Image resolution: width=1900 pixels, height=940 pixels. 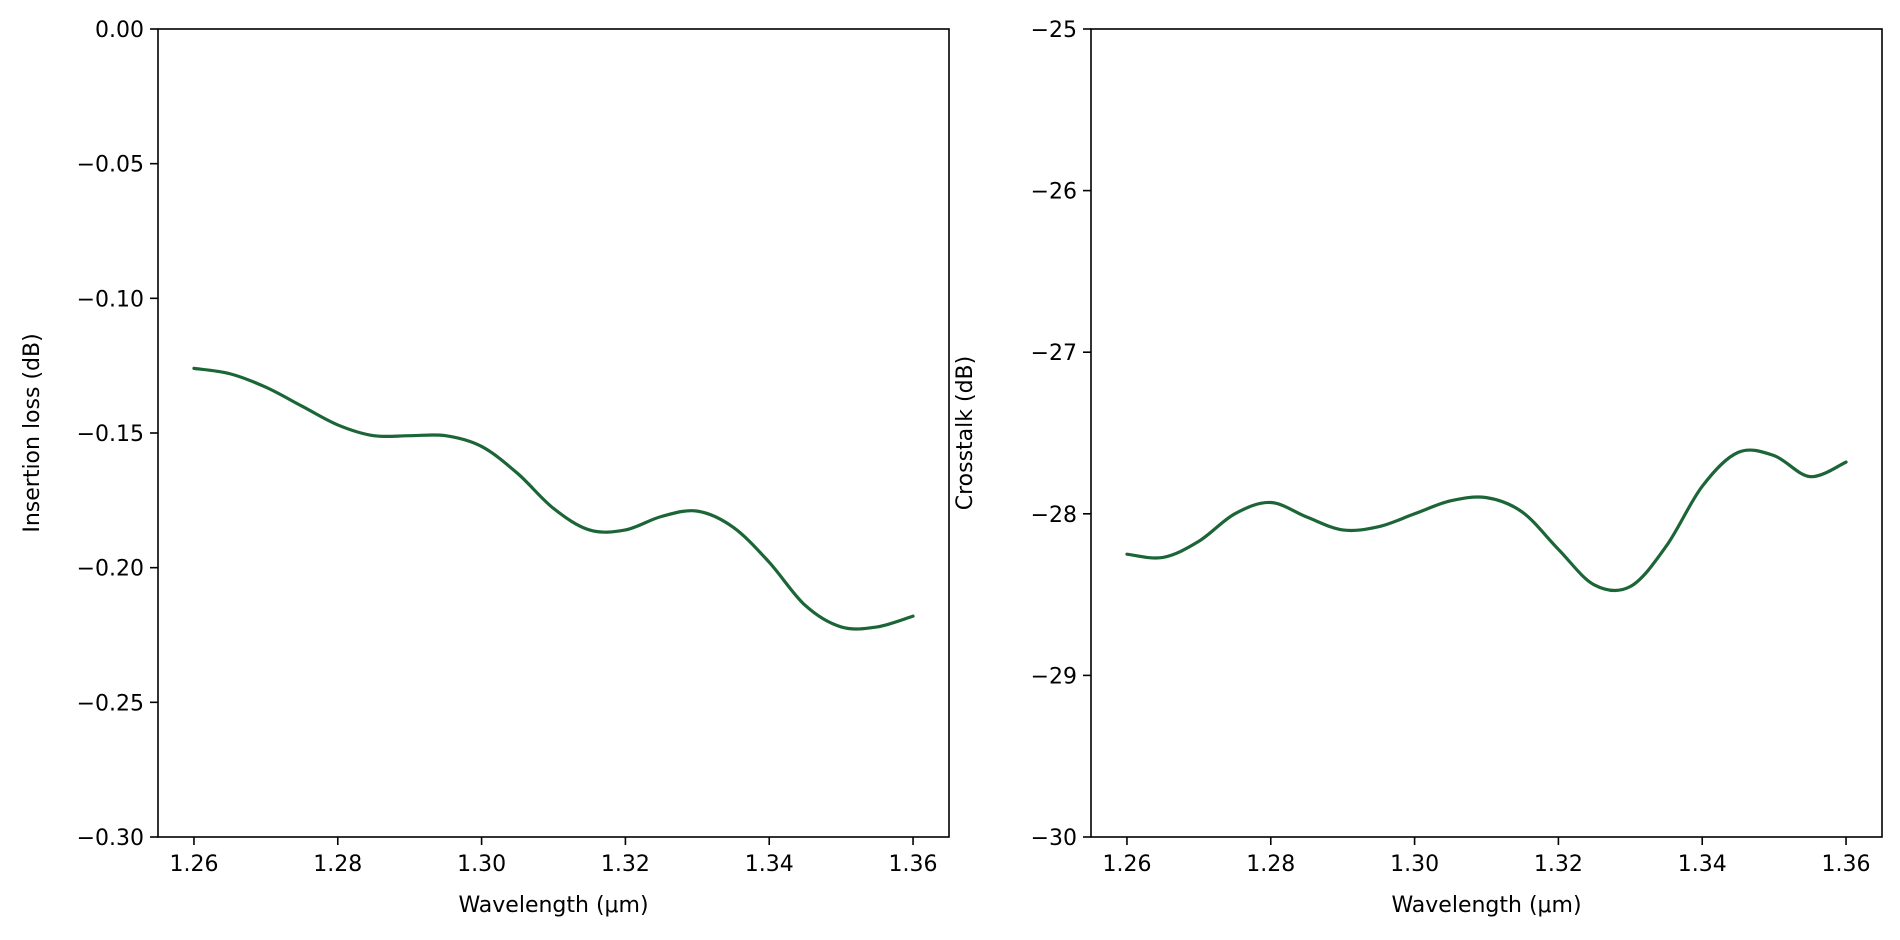 What do you see at coordinates (110, 703) in the screenshot?
I see `y-tick-label: −0.25` at bounding box center [110, 703].